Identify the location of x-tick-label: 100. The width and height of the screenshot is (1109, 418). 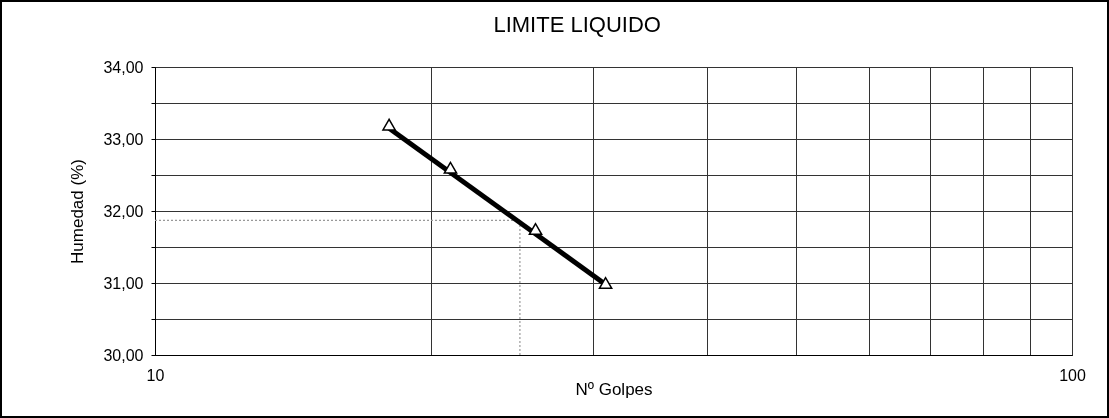
(1072, 375).